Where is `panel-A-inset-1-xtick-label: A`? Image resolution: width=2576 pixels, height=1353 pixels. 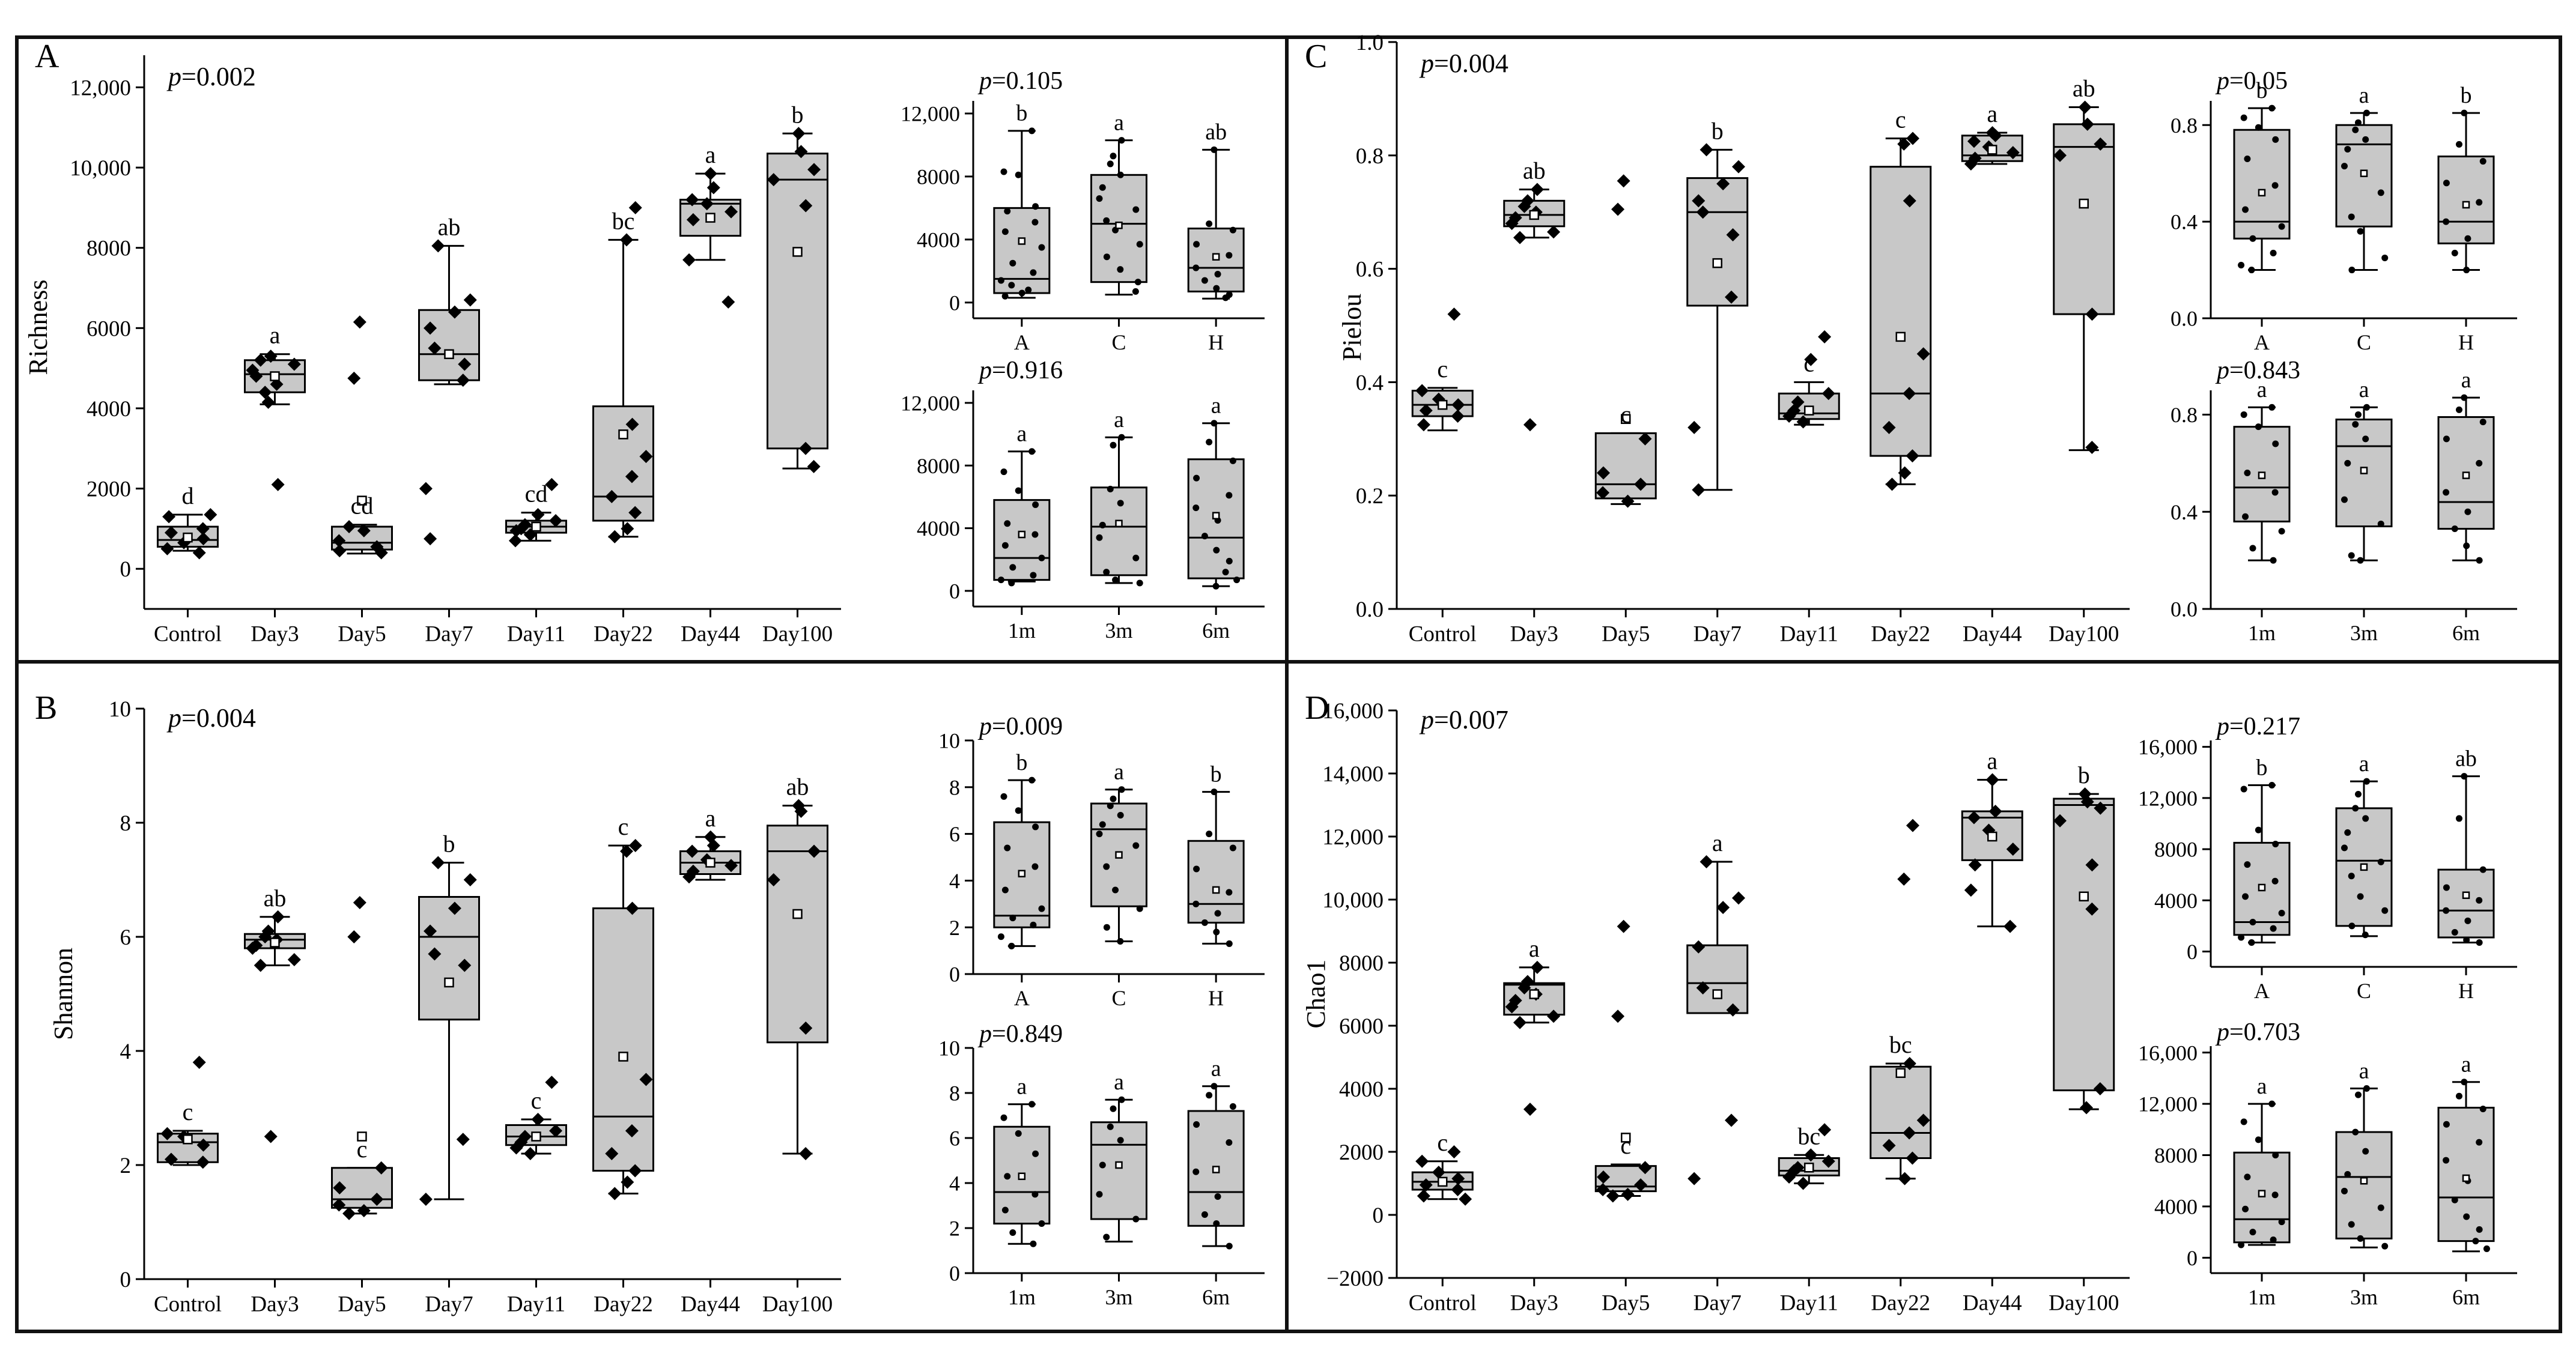 panel-A-inset-1-xtick-label: A is located at coordinates (1022, 342).